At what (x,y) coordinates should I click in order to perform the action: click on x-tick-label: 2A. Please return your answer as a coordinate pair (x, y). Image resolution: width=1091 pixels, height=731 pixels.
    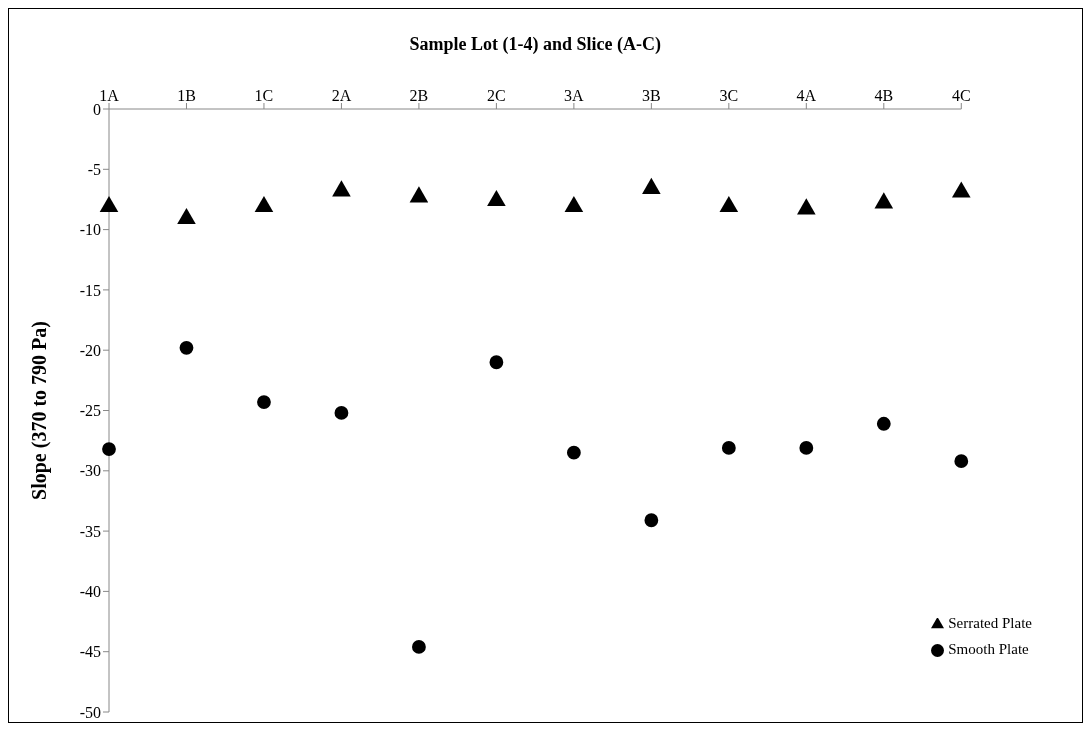
    Looking at the image, I should click on (341, 95).